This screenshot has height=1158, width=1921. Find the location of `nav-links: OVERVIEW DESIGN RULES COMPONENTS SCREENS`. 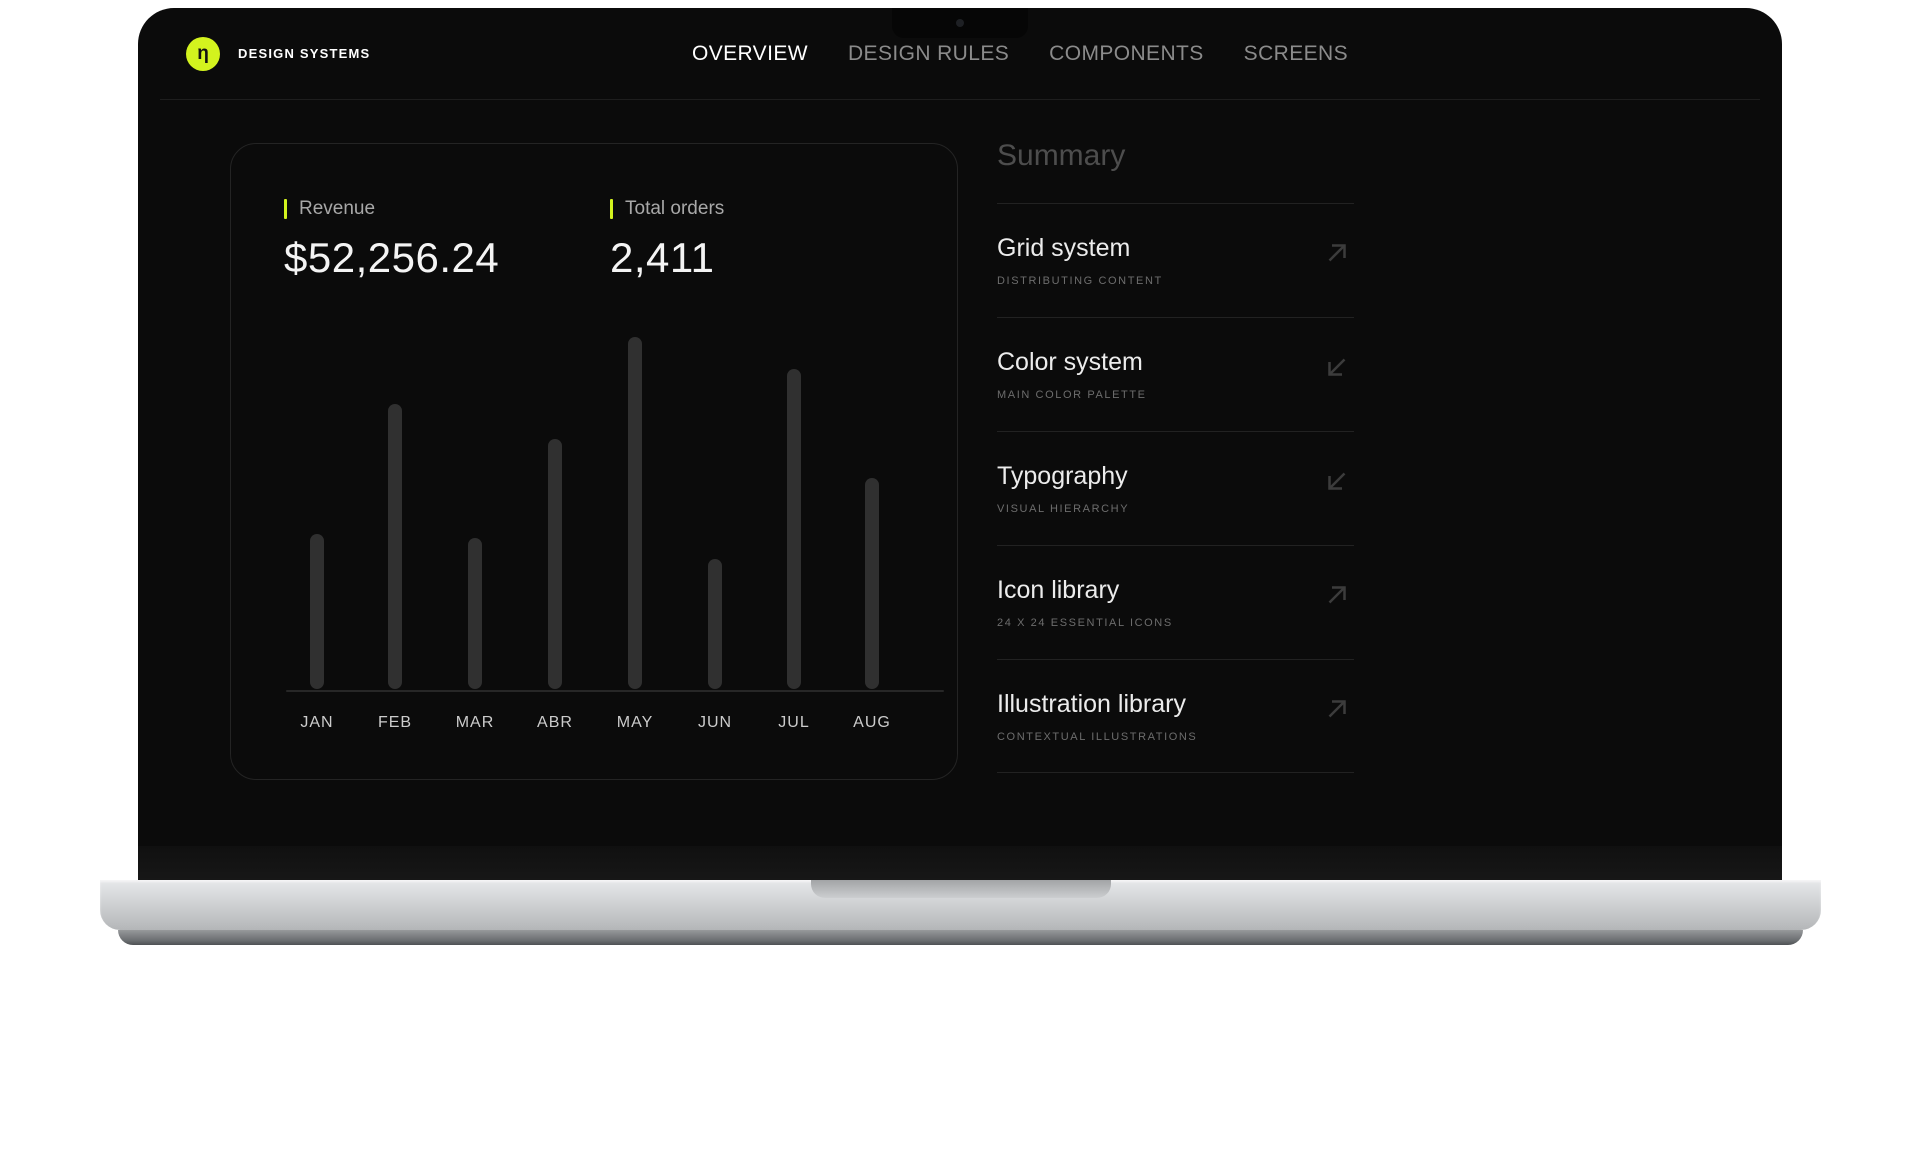

nav-links: OVERVIEW DESIGN RULES COMPONENTS SCREENS is located at coordinates (1020, 54).